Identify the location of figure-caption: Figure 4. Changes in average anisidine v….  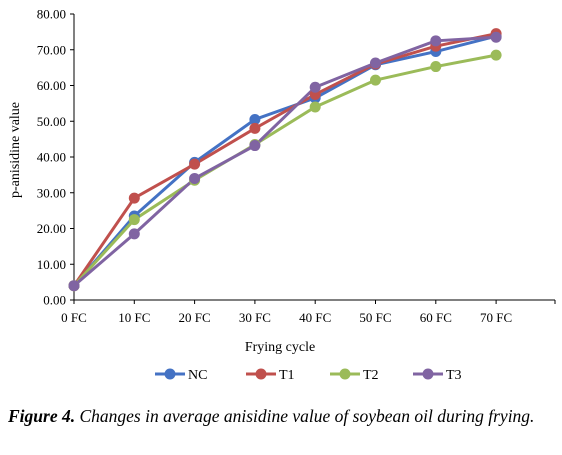
(282, 416).